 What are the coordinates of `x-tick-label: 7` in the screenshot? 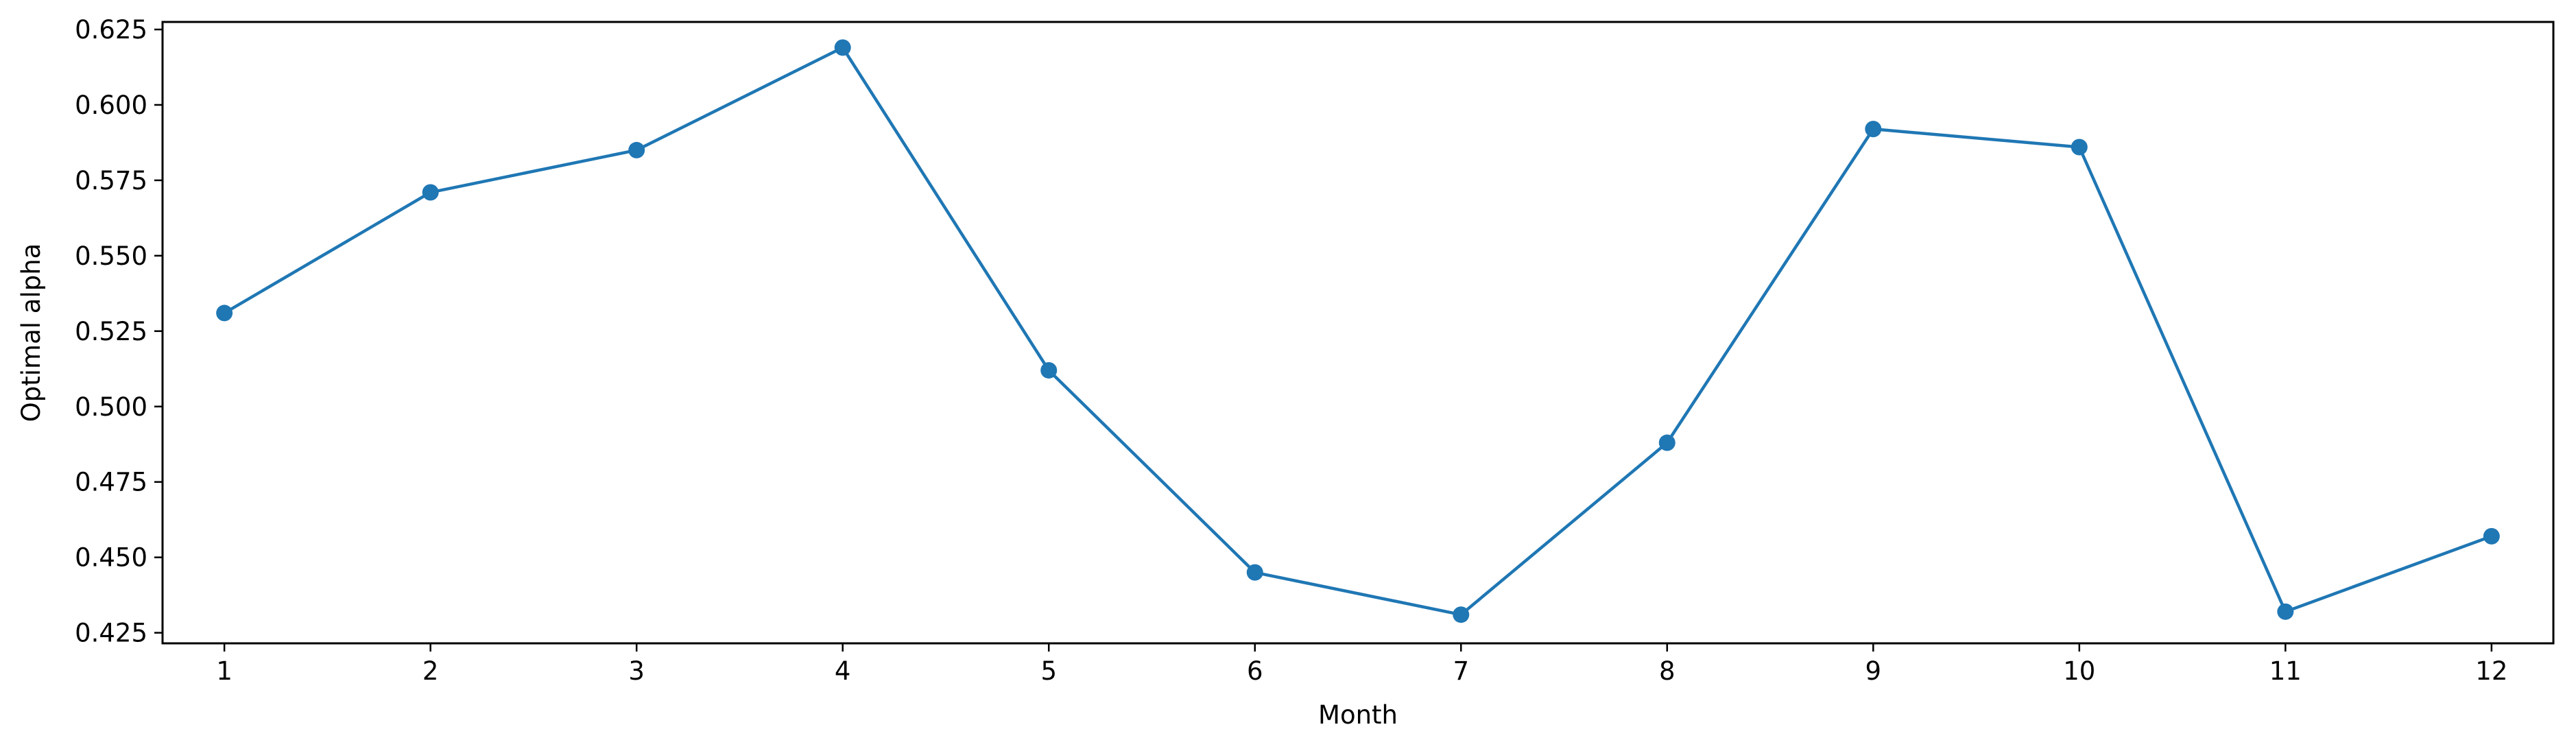 It's located at (1461, 671).